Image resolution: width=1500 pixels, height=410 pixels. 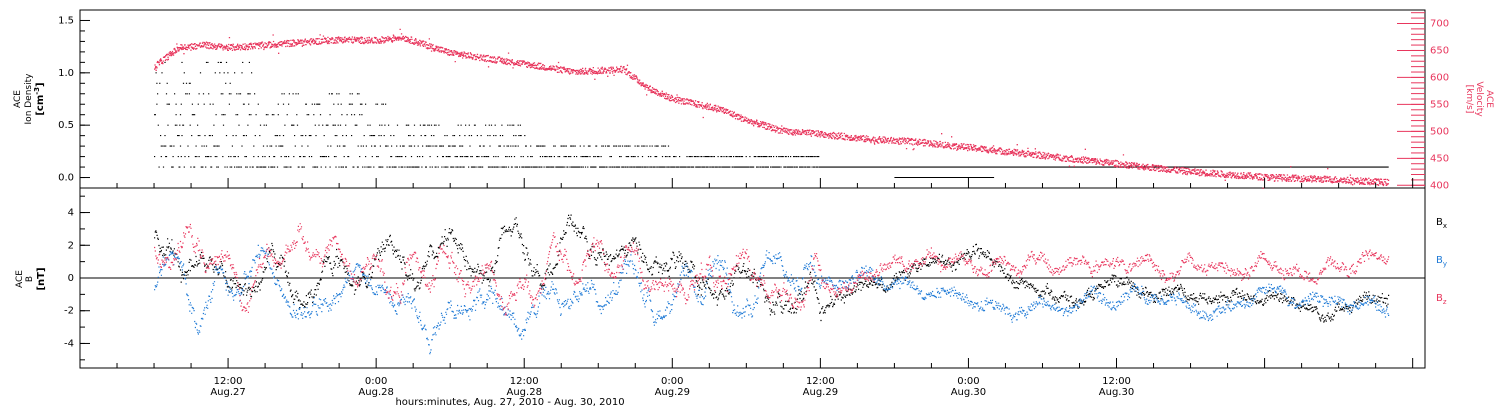 I want to click on velocity-tick-label: 500, so click(x=1439, y=131).